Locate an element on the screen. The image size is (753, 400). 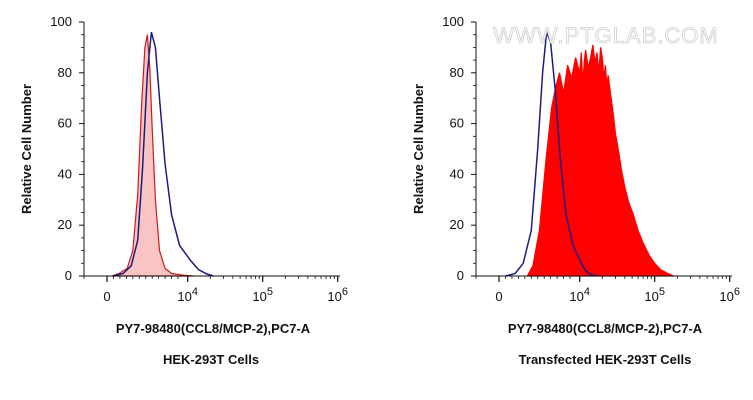
watermark-text: WWW.PTGLAB.COM is located at coordinates (605, 35).